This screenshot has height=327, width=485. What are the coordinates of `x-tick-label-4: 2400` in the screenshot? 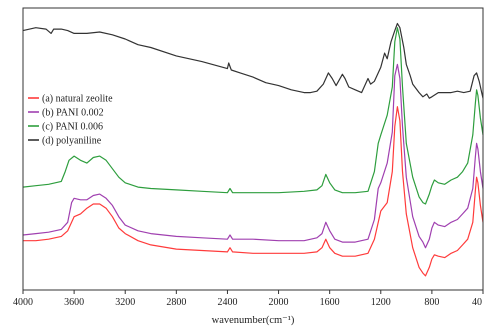 It's located at (227, 302).